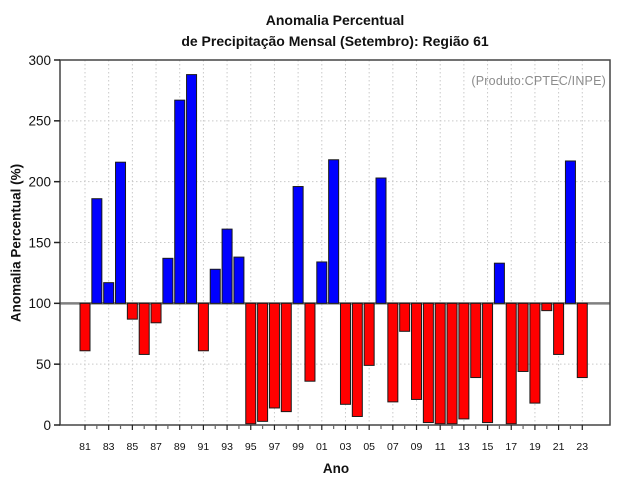 This screenshot has width=640, height=500. I want to click on source-annotation: (Produto:CPTEC/INPE), so click(538, 81).